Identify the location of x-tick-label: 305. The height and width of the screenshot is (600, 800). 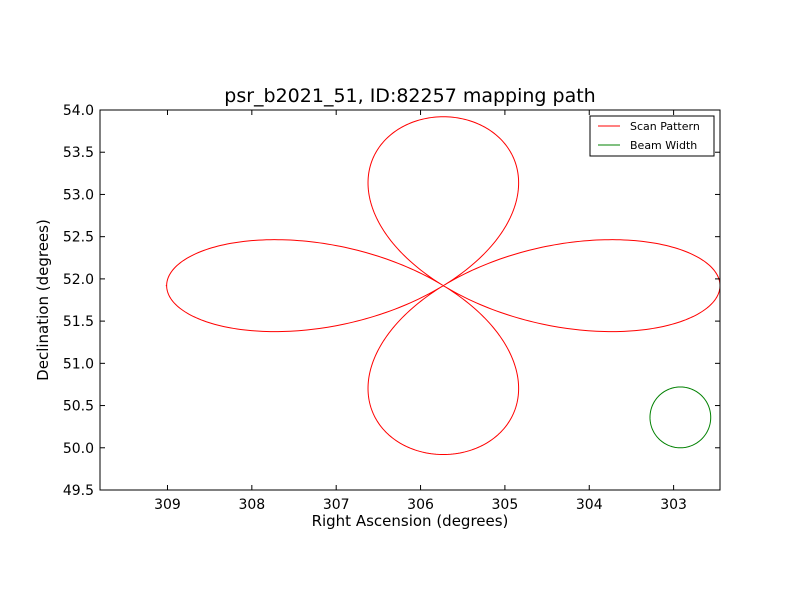
(505, 505).